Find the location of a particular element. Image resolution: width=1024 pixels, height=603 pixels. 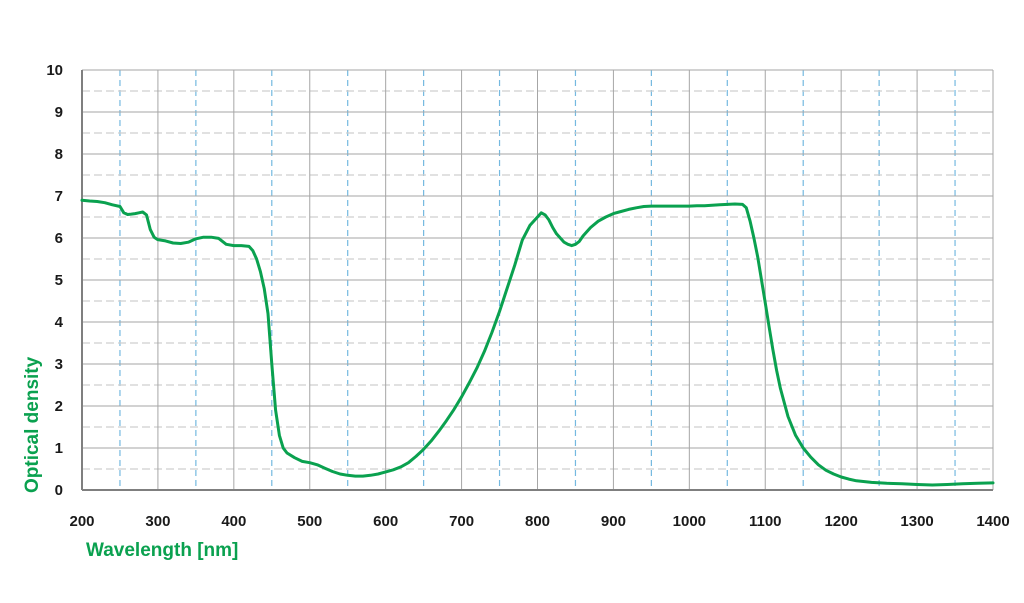

x-tick-label: 1200 is located at coordinates (840, 521).